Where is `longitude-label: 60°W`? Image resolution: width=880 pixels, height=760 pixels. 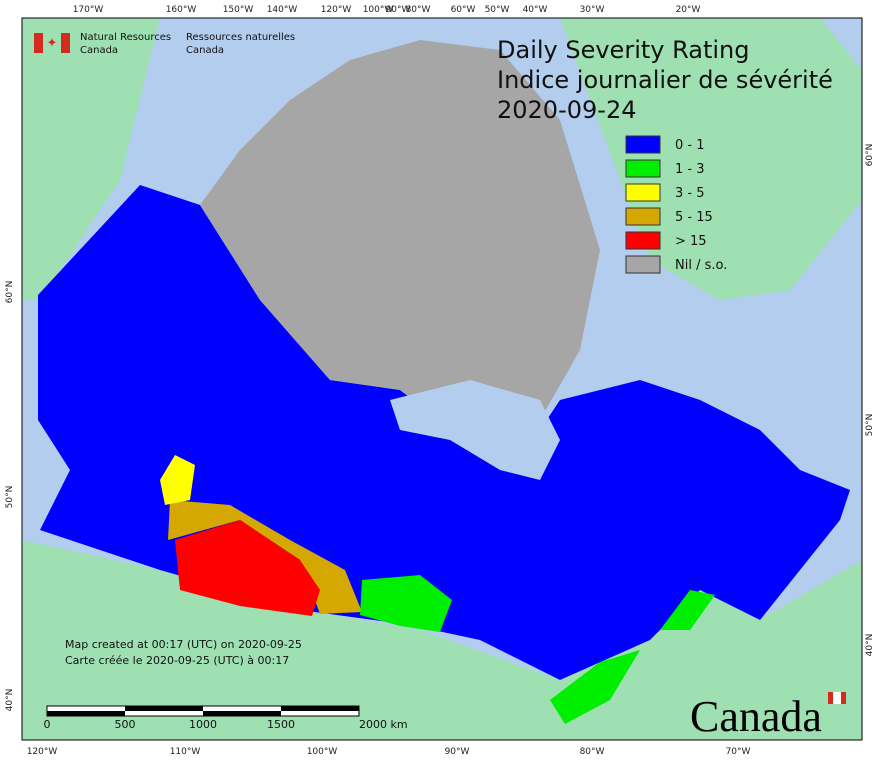 longitude-label: 60°W is located at coordinates (463, 10).